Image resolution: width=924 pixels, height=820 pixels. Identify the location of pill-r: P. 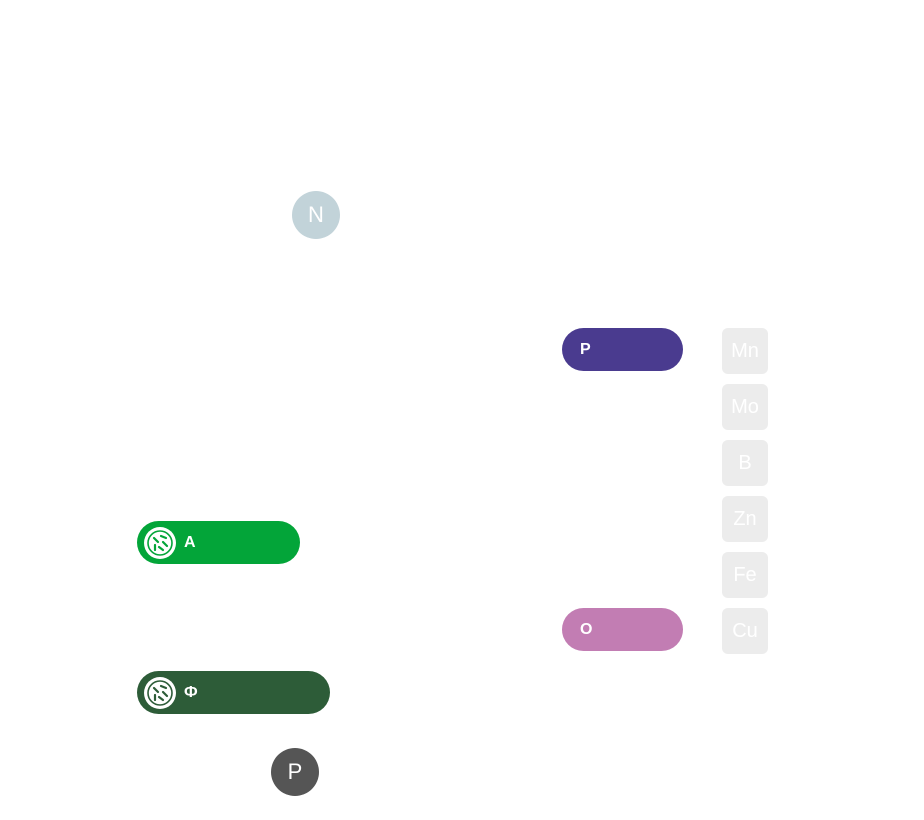
(622, 349).